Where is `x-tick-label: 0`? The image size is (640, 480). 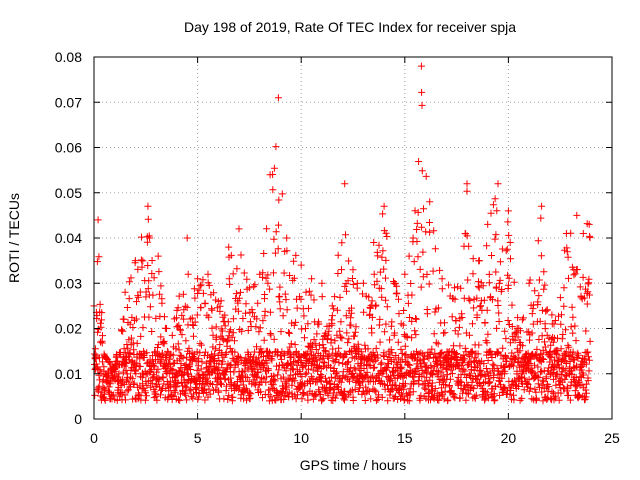
x-tick-label: 0 is located at coordinates (94, 438).